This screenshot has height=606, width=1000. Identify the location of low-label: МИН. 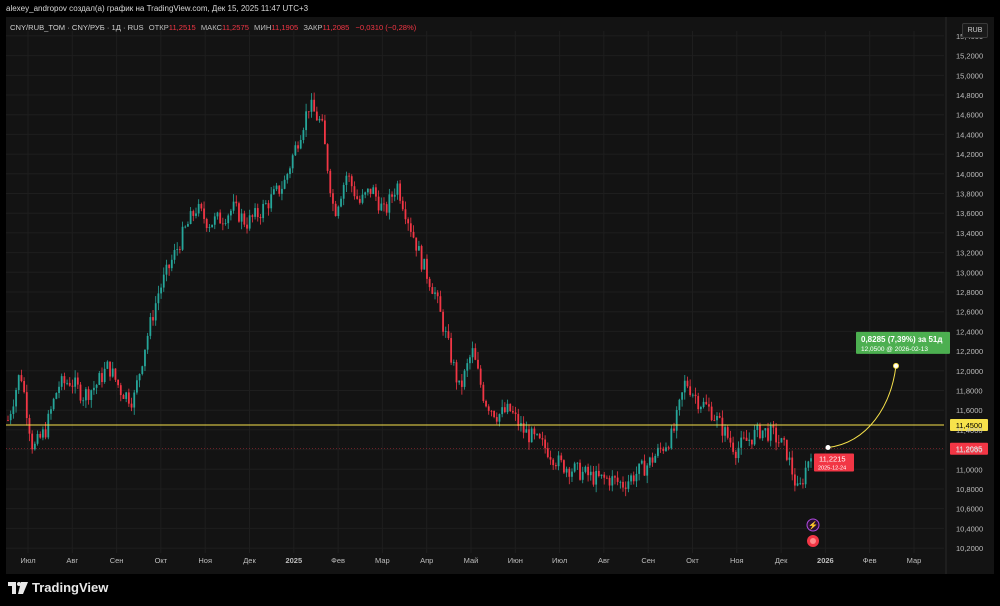
(263, 27).